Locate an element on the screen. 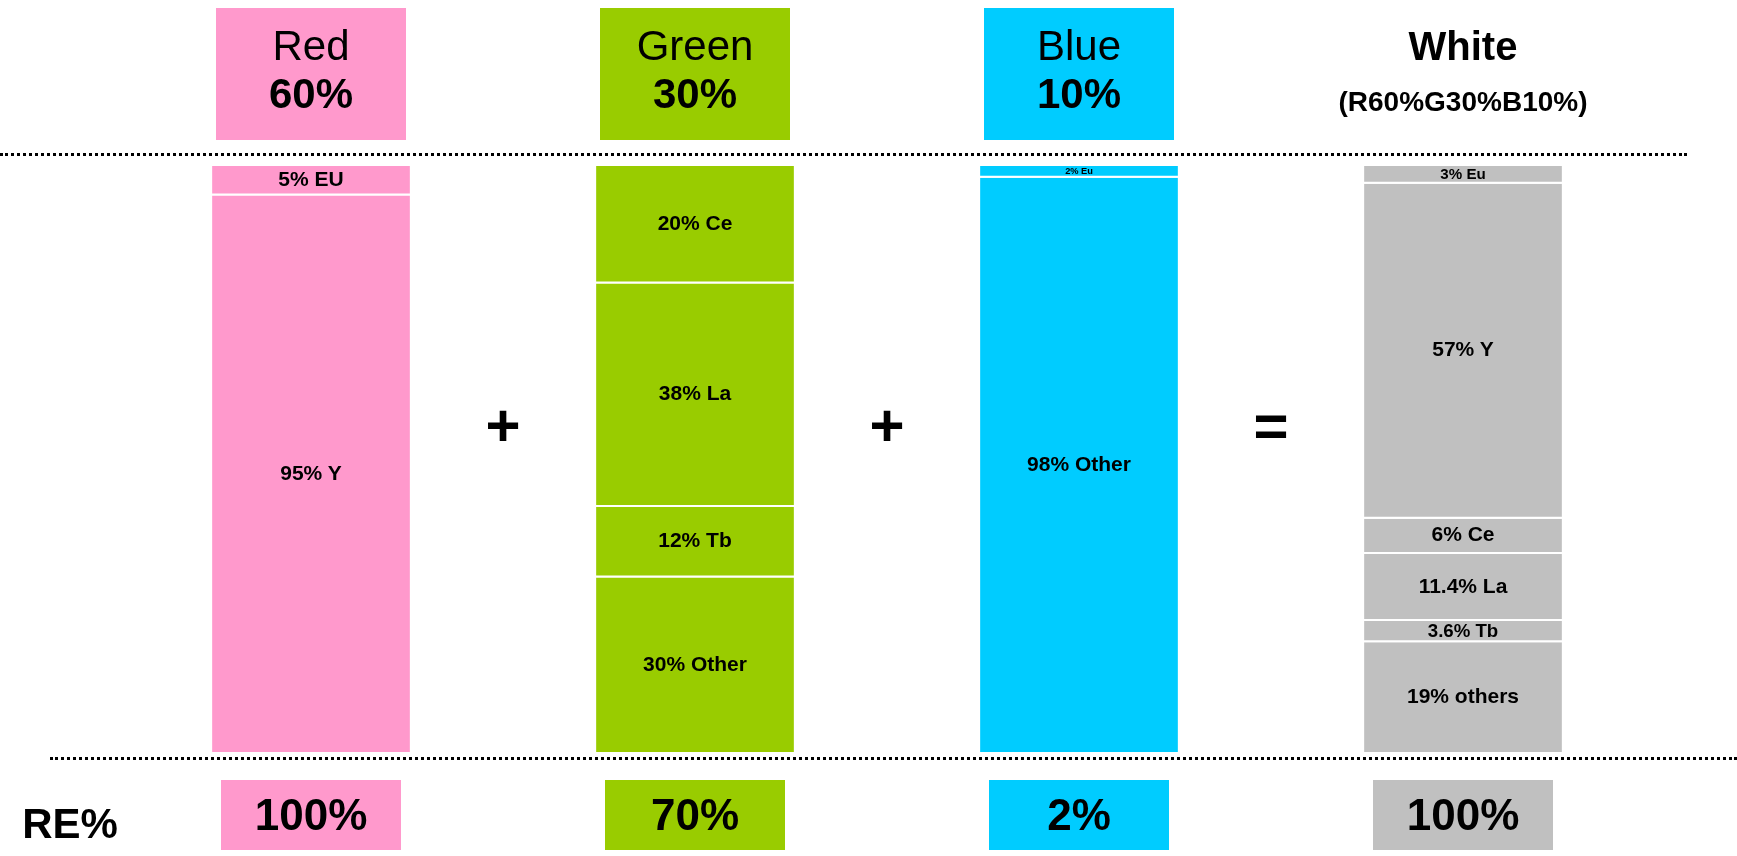 The image size is (1737, 856). data-label: 11.4% La is located at coordinates (1463, 585).